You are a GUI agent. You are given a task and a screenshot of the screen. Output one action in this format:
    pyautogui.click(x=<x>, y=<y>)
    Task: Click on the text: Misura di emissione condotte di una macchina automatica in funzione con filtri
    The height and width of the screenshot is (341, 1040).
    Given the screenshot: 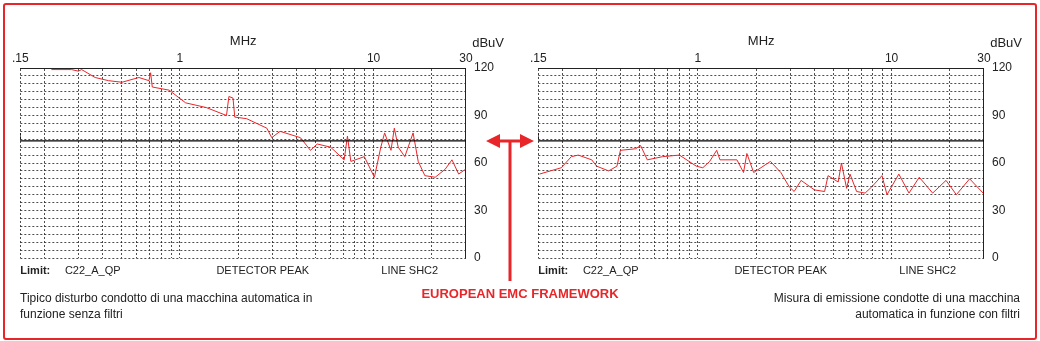 What is the action you would take?
    pyautogui.click(x=896, y=306)
    